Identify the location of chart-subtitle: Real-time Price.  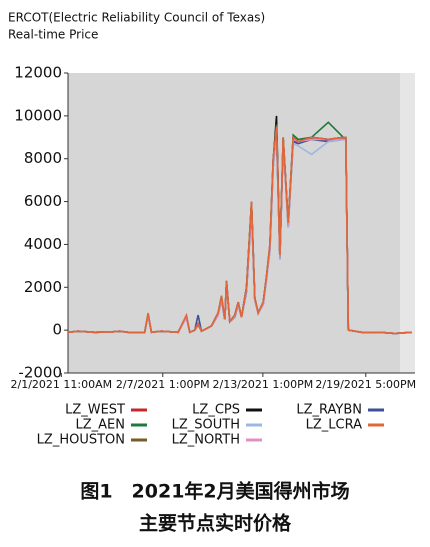
(53, 35).